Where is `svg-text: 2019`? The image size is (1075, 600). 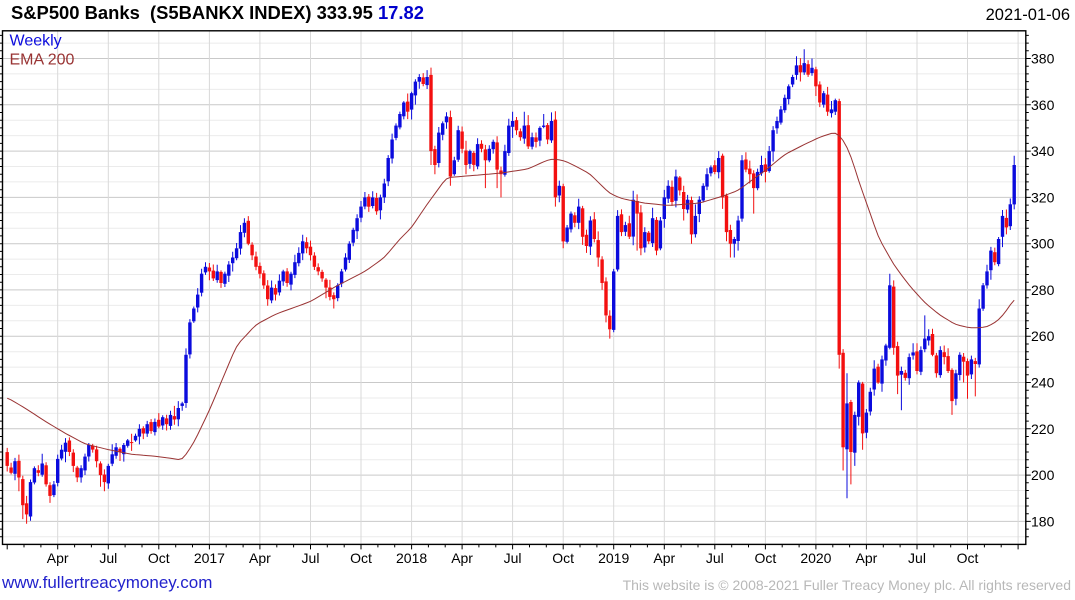 svg-text: 2019 is located at coordinates (613, 558).